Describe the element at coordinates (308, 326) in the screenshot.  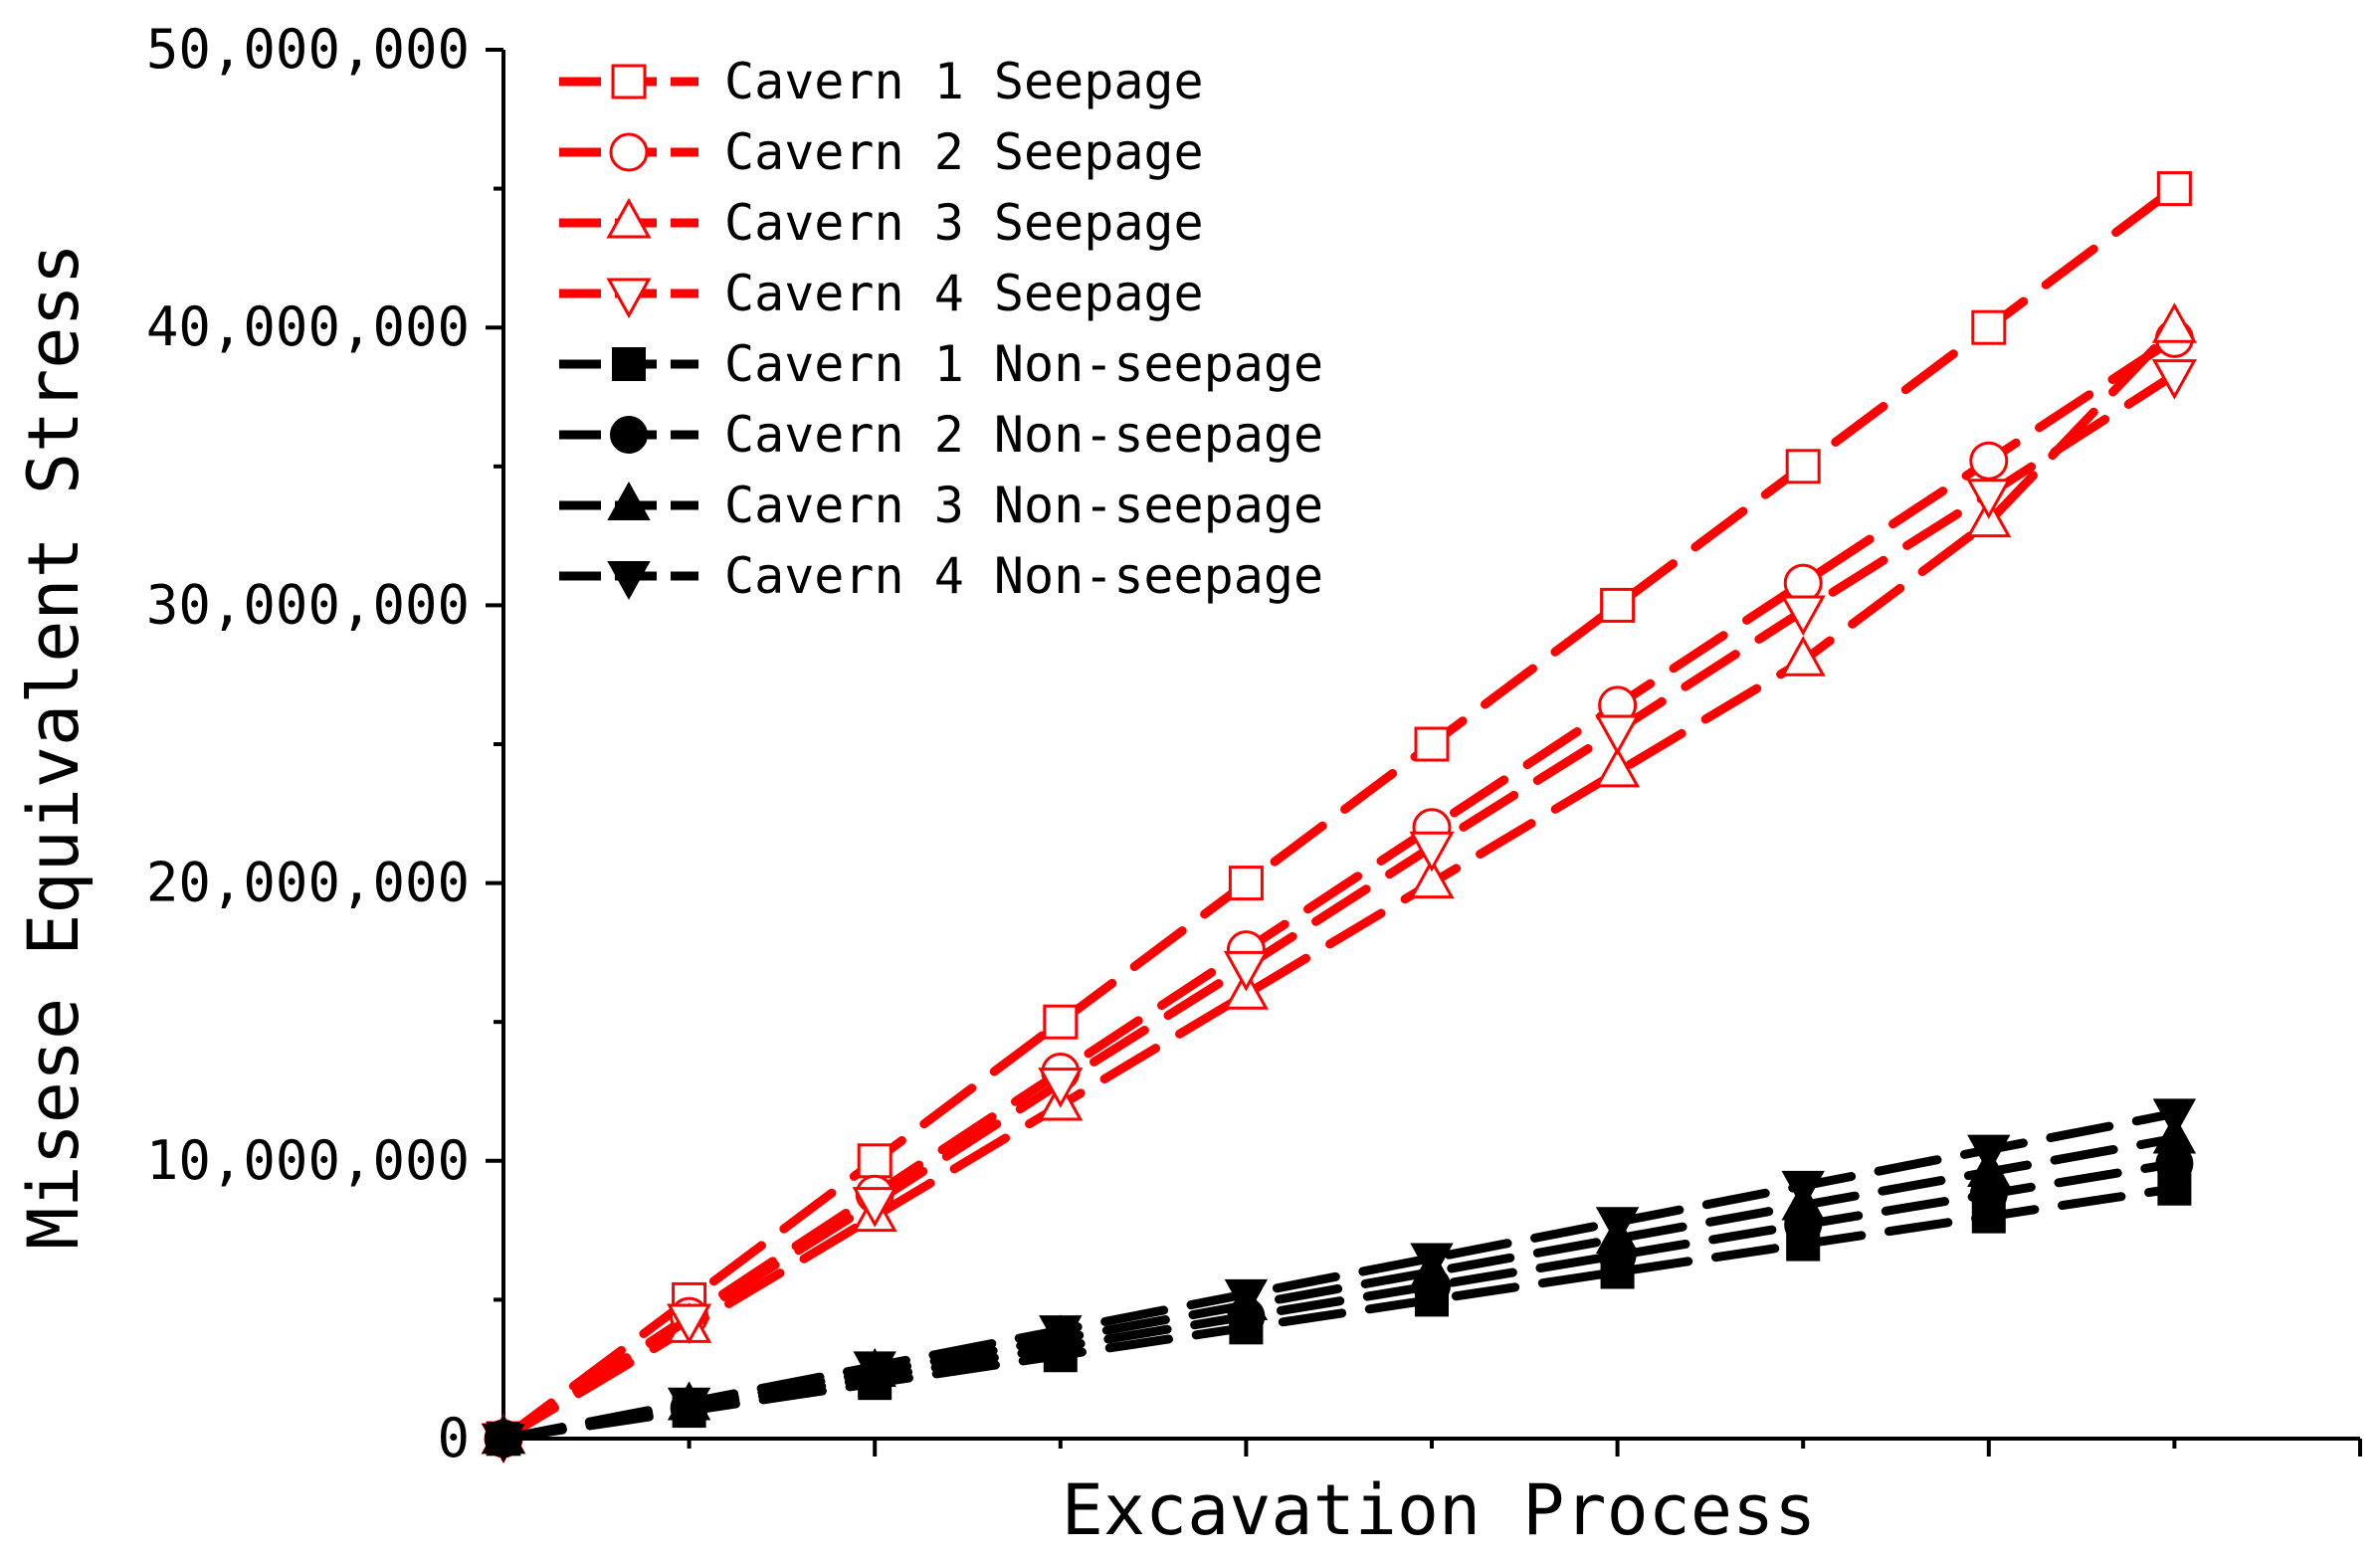
I see `y-tick-label: 40,000,000` at that location.